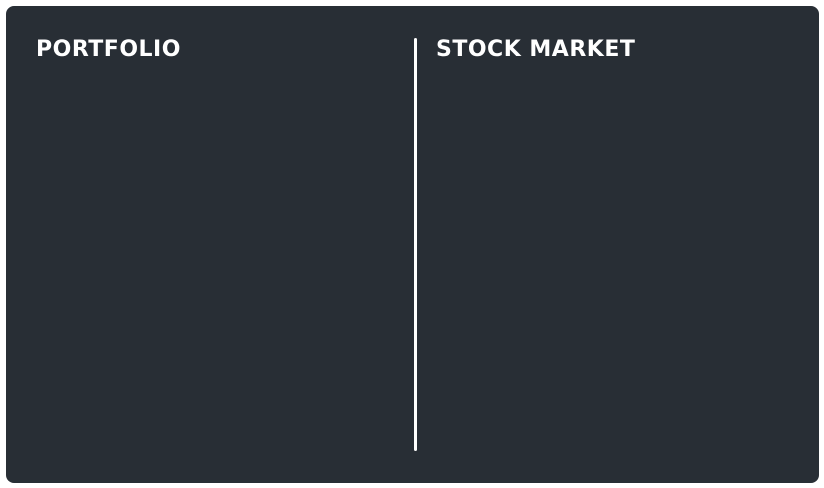  Describe the element at coordinates (536, 49) in the screenshot. I see `stock-market-title: STOCK MARKET` at that location.